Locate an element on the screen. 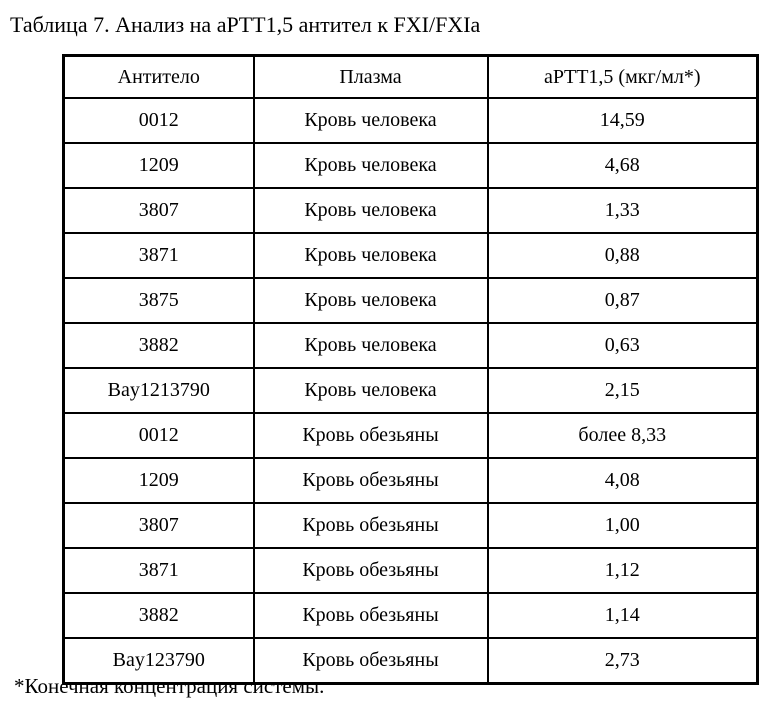 This screenshot has width=780, height=708. table-header-row: Антитело Плазма aPTT1,5 (мкг/мл*) is located at coordinates (411, 77).